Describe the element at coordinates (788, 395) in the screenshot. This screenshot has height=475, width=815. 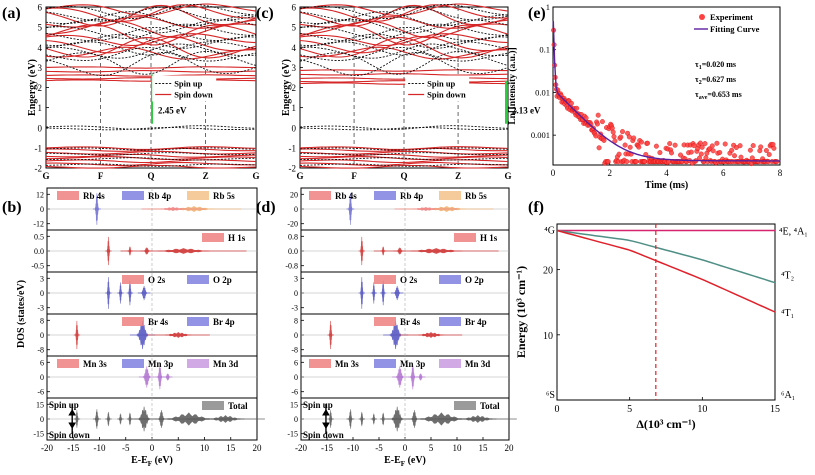
I see `state-label: ⁶A₁` at that location.